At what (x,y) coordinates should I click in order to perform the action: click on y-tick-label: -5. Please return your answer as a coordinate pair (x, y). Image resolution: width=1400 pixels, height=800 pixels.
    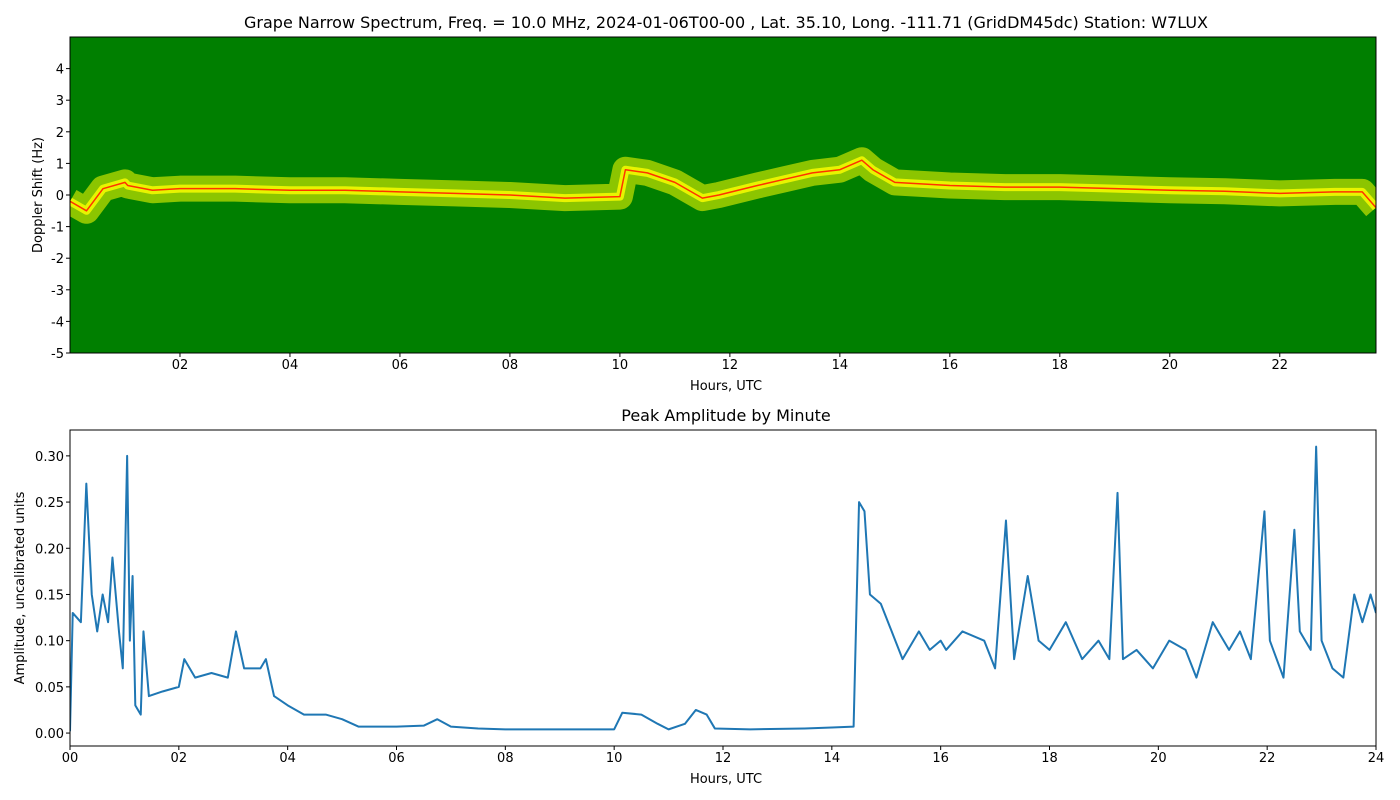
    Looking at the image, I should click on (57, 354).